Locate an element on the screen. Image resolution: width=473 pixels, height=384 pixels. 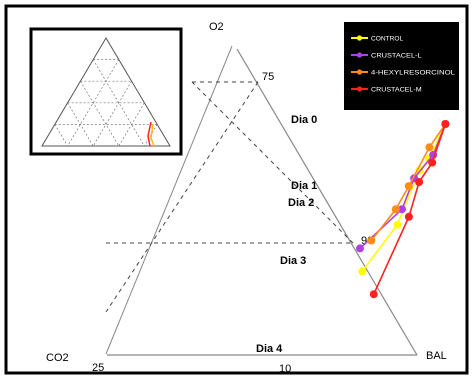
day-label-1: Dia 1 is located at coordinates (304, 186).